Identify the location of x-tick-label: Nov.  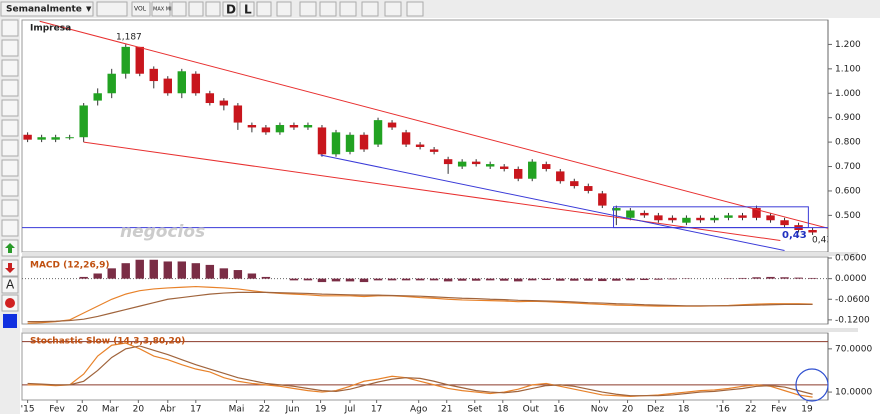
(600, 410).